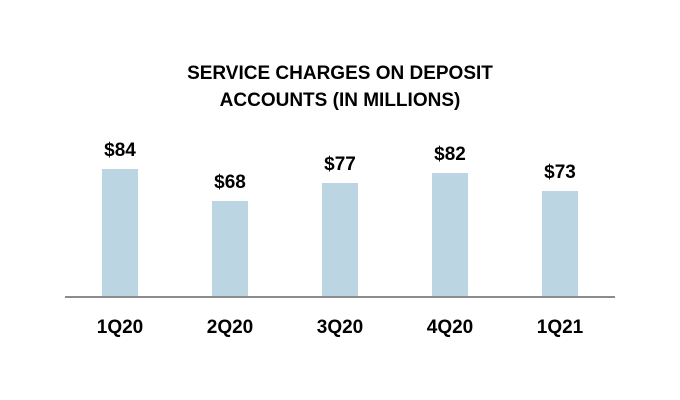 The width and height of the screenshot is (680, 400). What do you see at coordinates (120, 327) in the screenshot?
I see `x-tick-label: 1Q20` at bounding box center [120, 327].